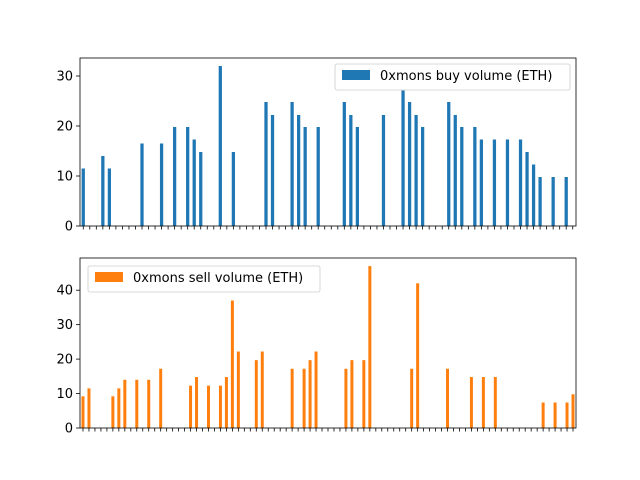  What do you see at coordinates (64, 291) in the screenshot?
I see `y-tick-label: 40` at bounding box center [64, 291].